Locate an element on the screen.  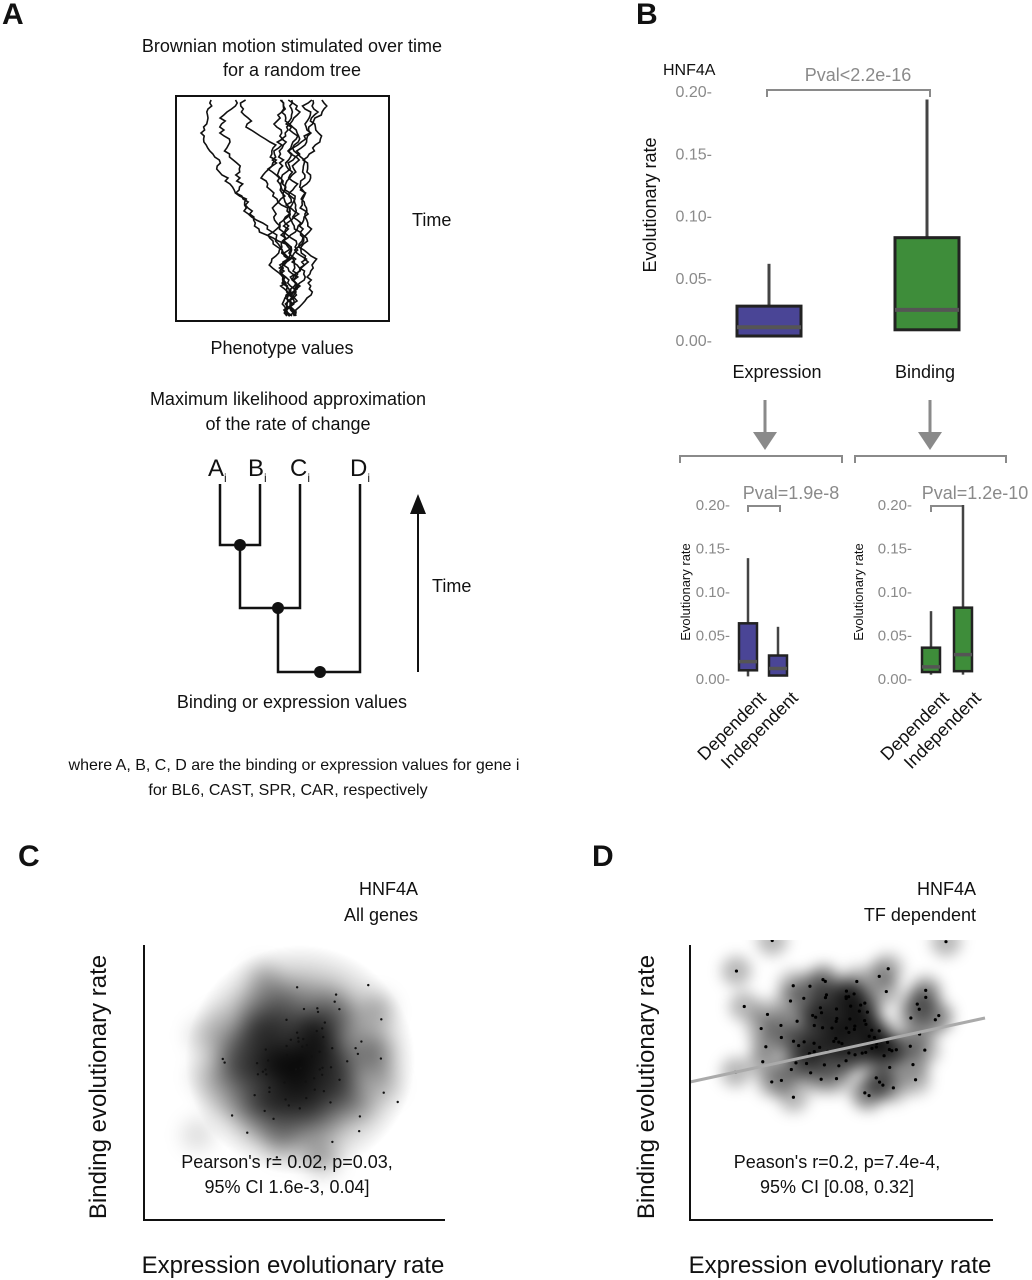
b-main-ytick-label: 0.20- is located at coordinates (694, 92).